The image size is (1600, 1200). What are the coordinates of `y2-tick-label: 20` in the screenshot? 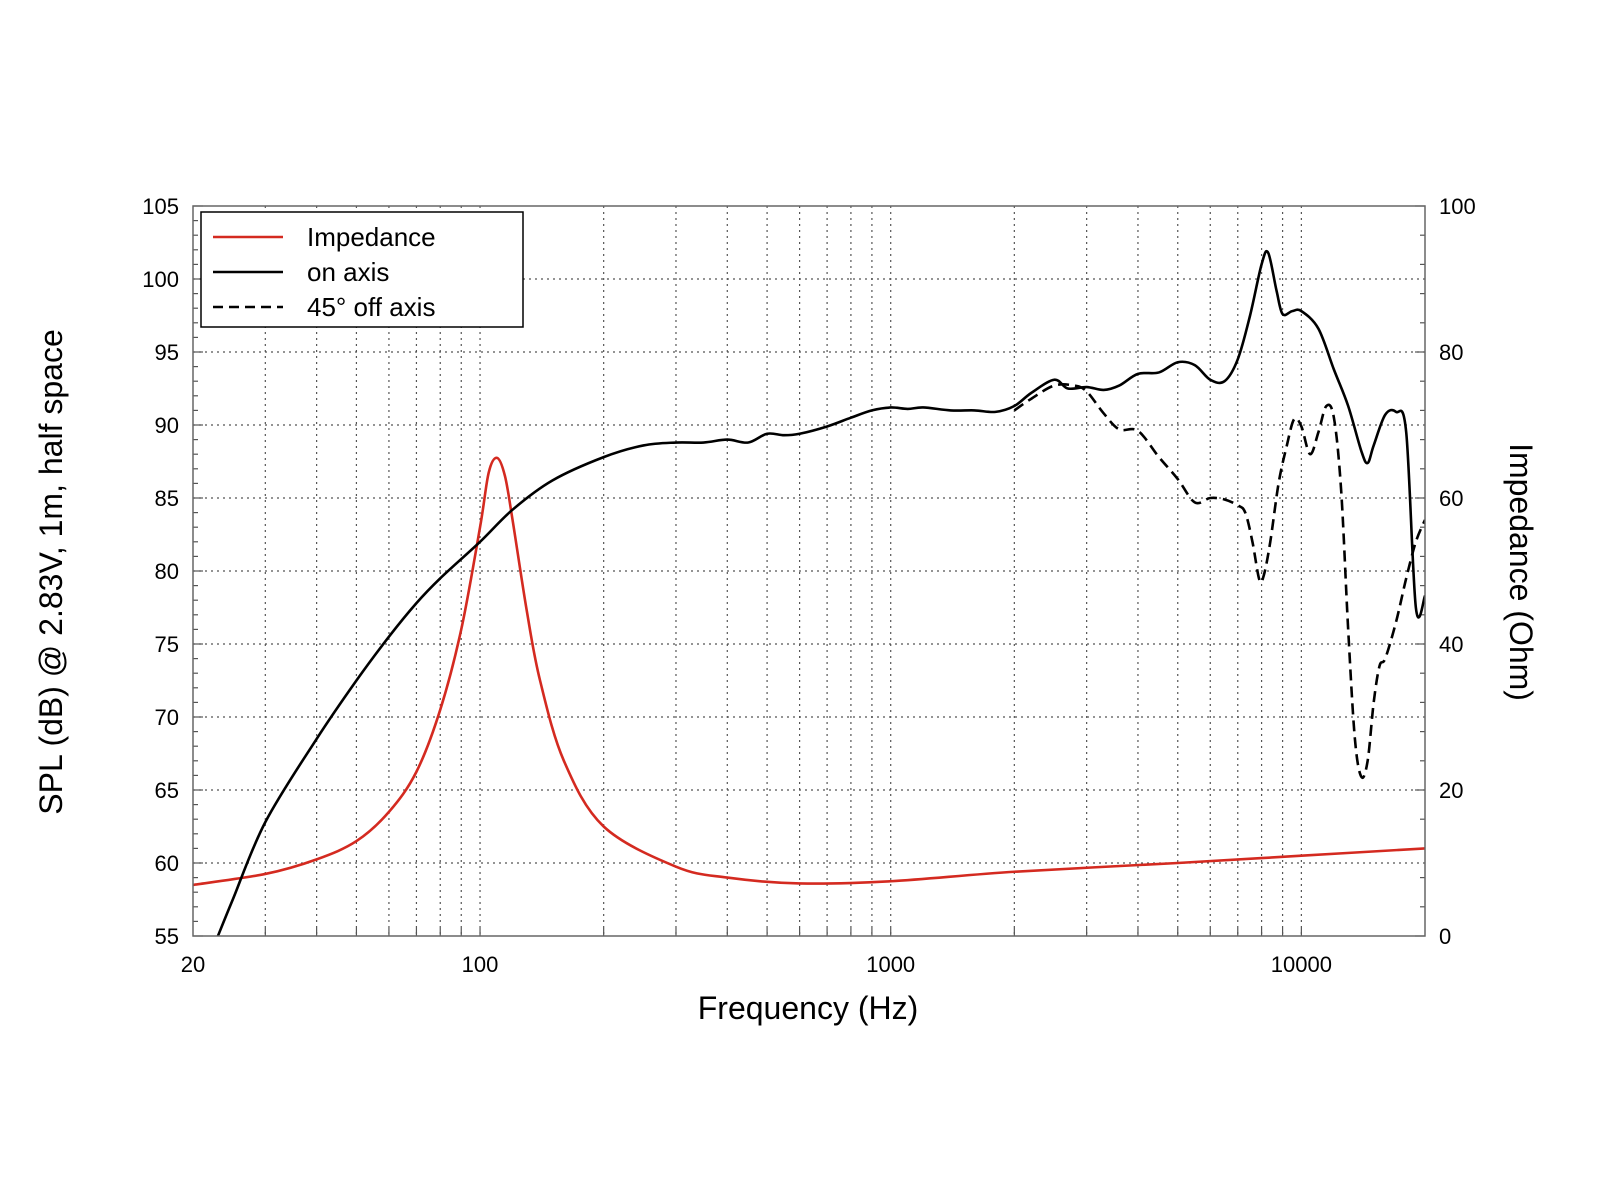 It's located at (1451, 790).